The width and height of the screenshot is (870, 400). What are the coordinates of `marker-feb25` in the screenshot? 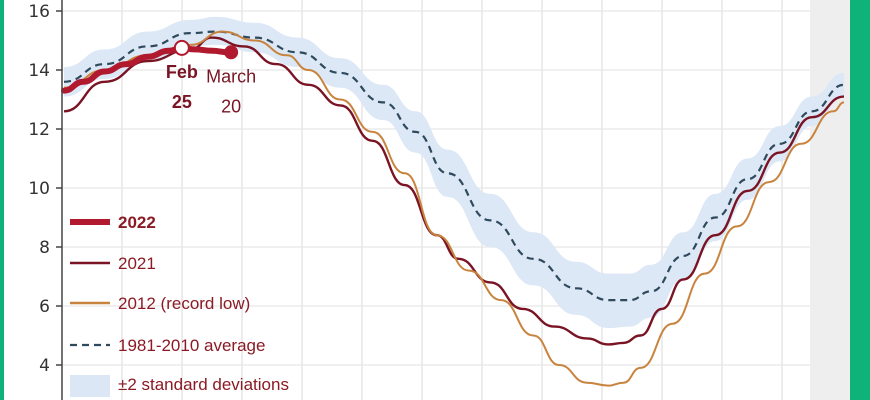 It's located at (181, 47).